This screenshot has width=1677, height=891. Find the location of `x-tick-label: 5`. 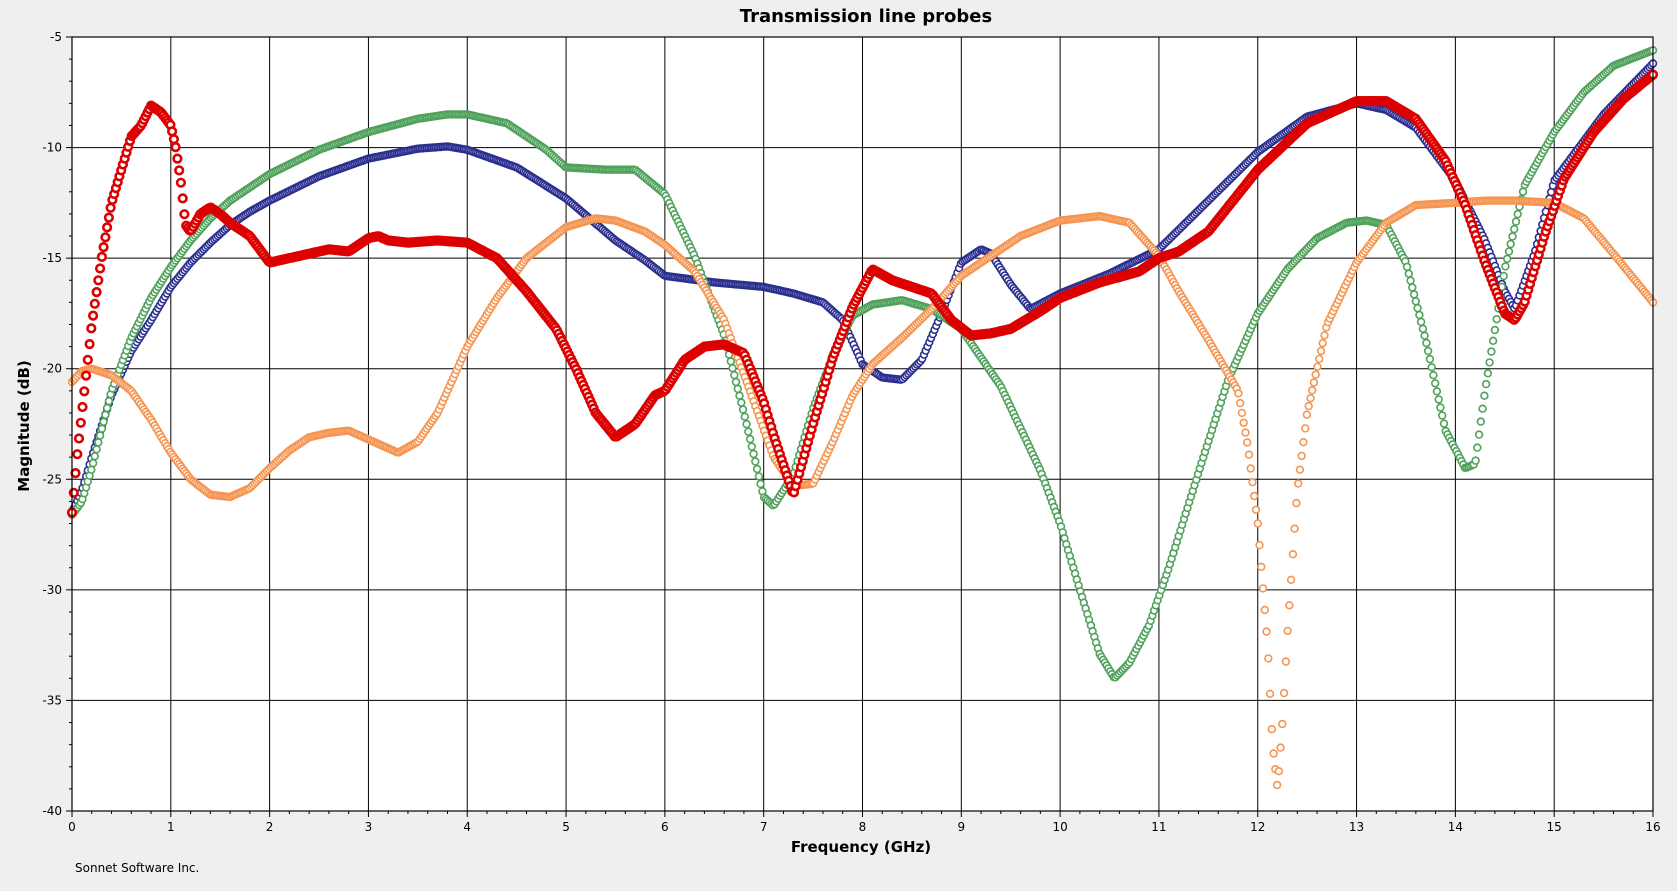

x-tick-label: 5 is located at coordinates (566, 827).